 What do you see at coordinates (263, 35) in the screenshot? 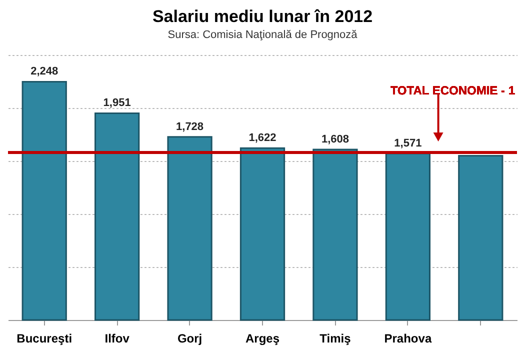
I see `chart-subtitle: Sursa: Comisia Naţională de Prognoză` at bounding box center [263, 35].